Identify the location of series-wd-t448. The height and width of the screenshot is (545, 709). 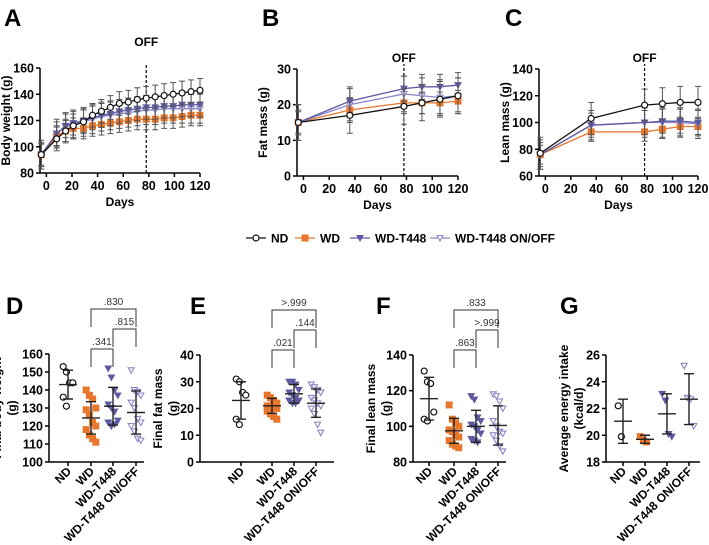
(378, 104).